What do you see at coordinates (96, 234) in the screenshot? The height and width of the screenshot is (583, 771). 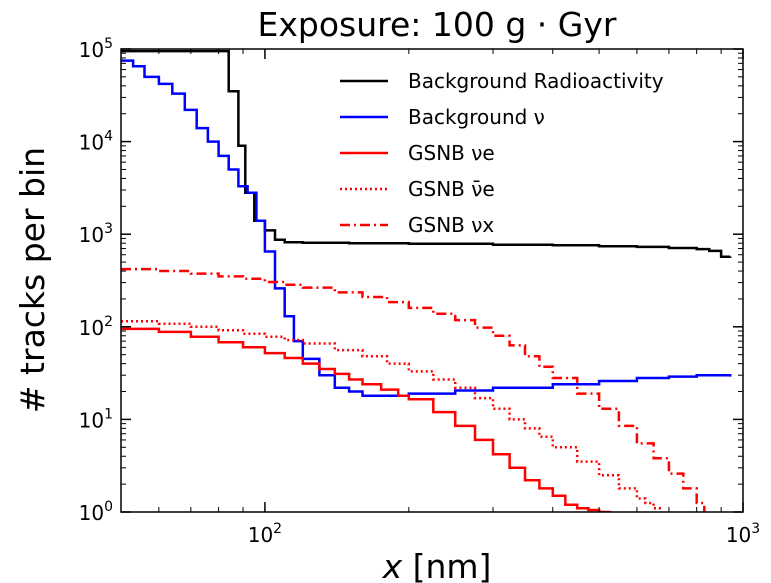 I see `y-tick-label: 10³` at bounding box center [96, 234].